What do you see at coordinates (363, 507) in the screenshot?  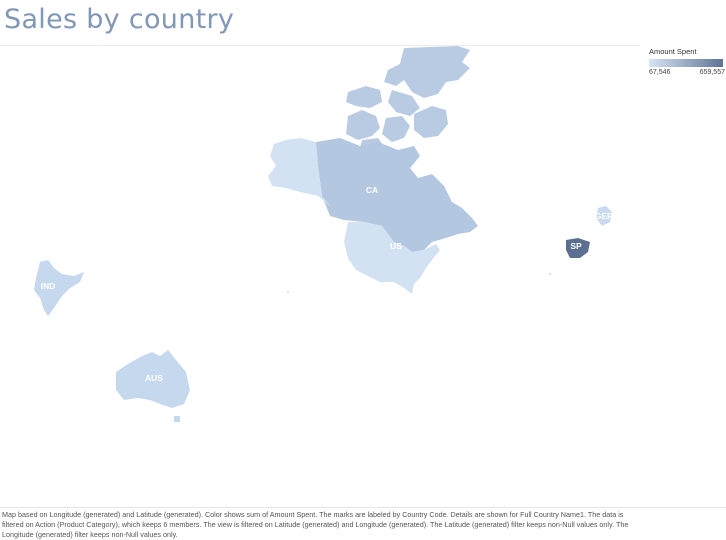 I see `caption-divider` at bounding box center [363, 507].